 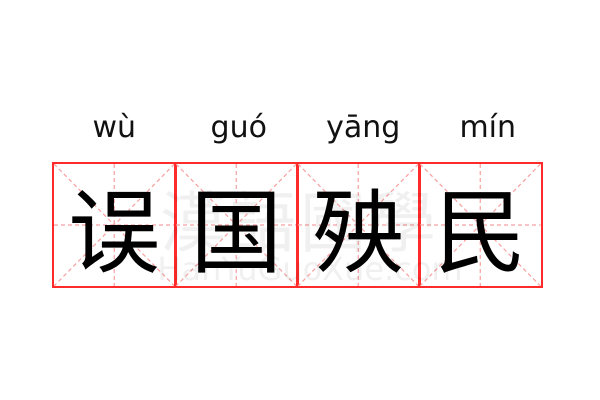 What do you see at coordinates (480, 233) in the screenshot?
I see `character-4: 民` at bounding box center [480, 233].